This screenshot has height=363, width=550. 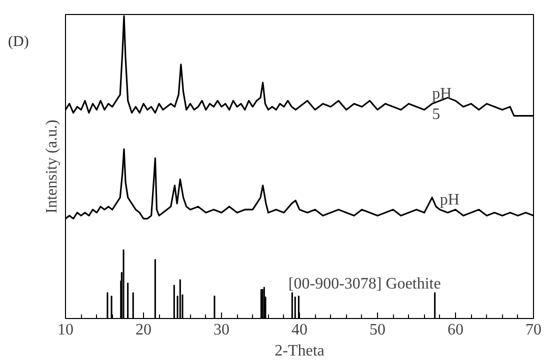 What do you see at coordinates (442, 104) in the screenshot?
I see `series-label: pH 5` at bounding box center [442, 104].